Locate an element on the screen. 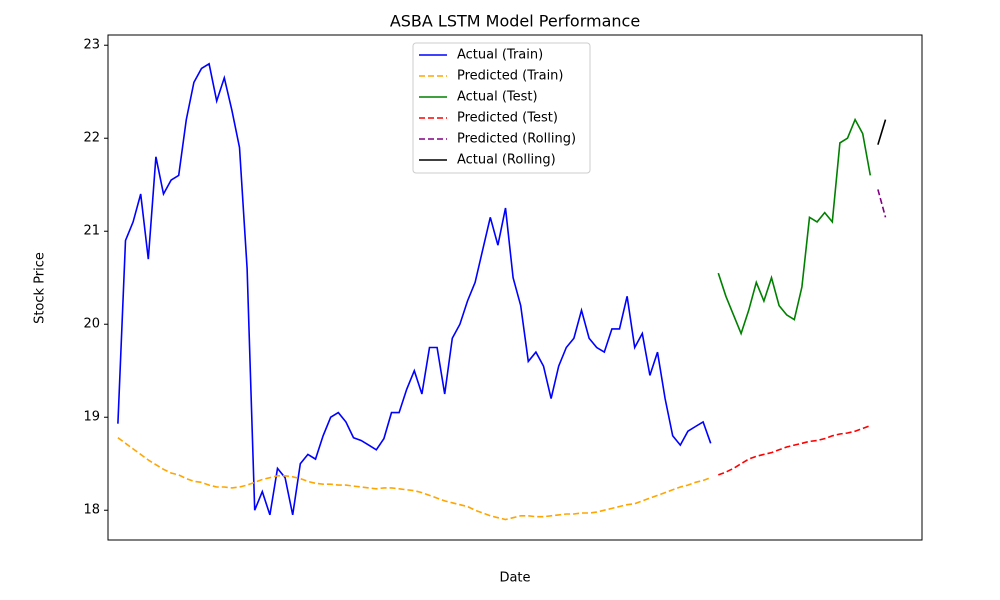 This screenshot has width=1000, height=600. legend-label: Predicted (Test) is located at coordinates (507, 118).